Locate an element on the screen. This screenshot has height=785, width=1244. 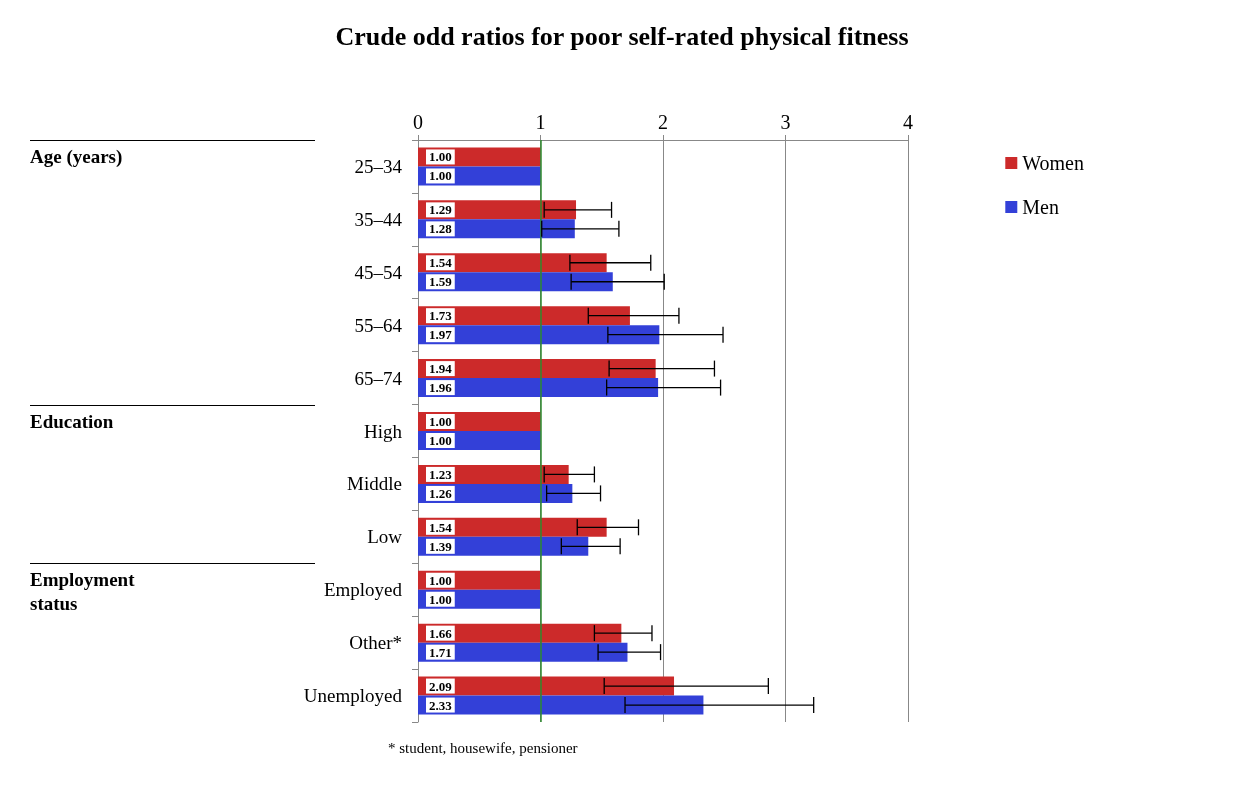
legend-label: Men is located at coordinates (1040, 207).